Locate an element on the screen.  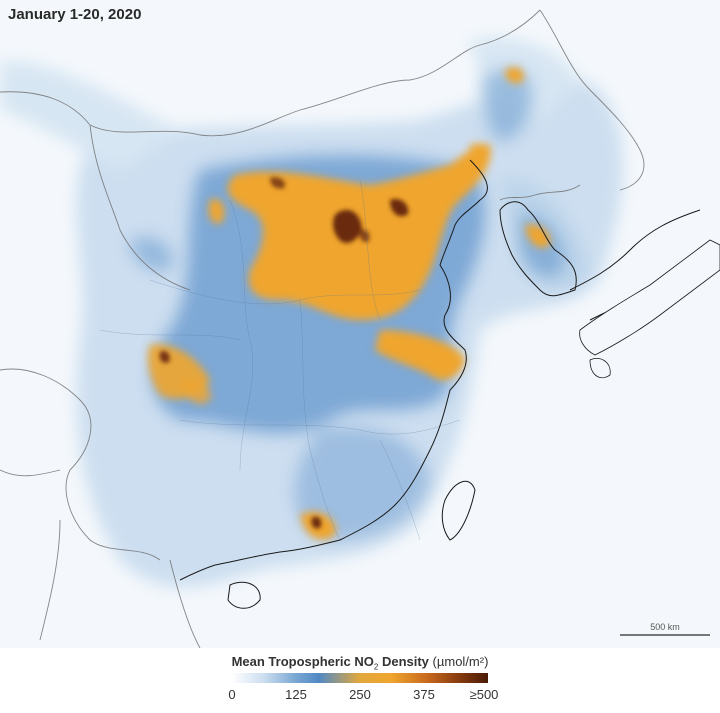
legend-color-bar is located at coordinates (360, 678).